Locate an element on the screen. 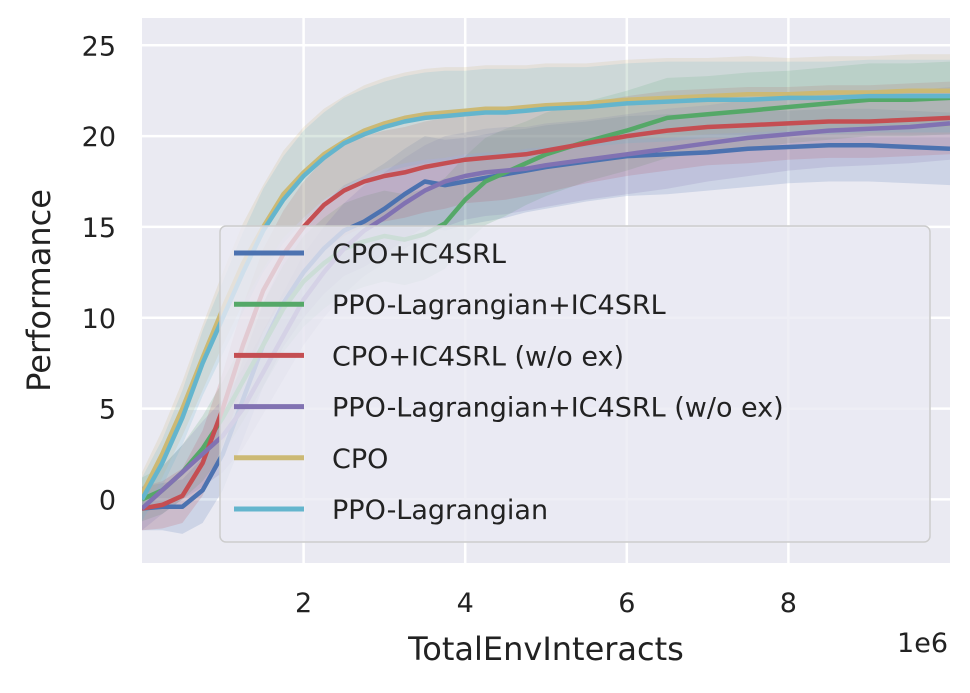  y-tick-label: 10 is located at coordinates (99, 319).